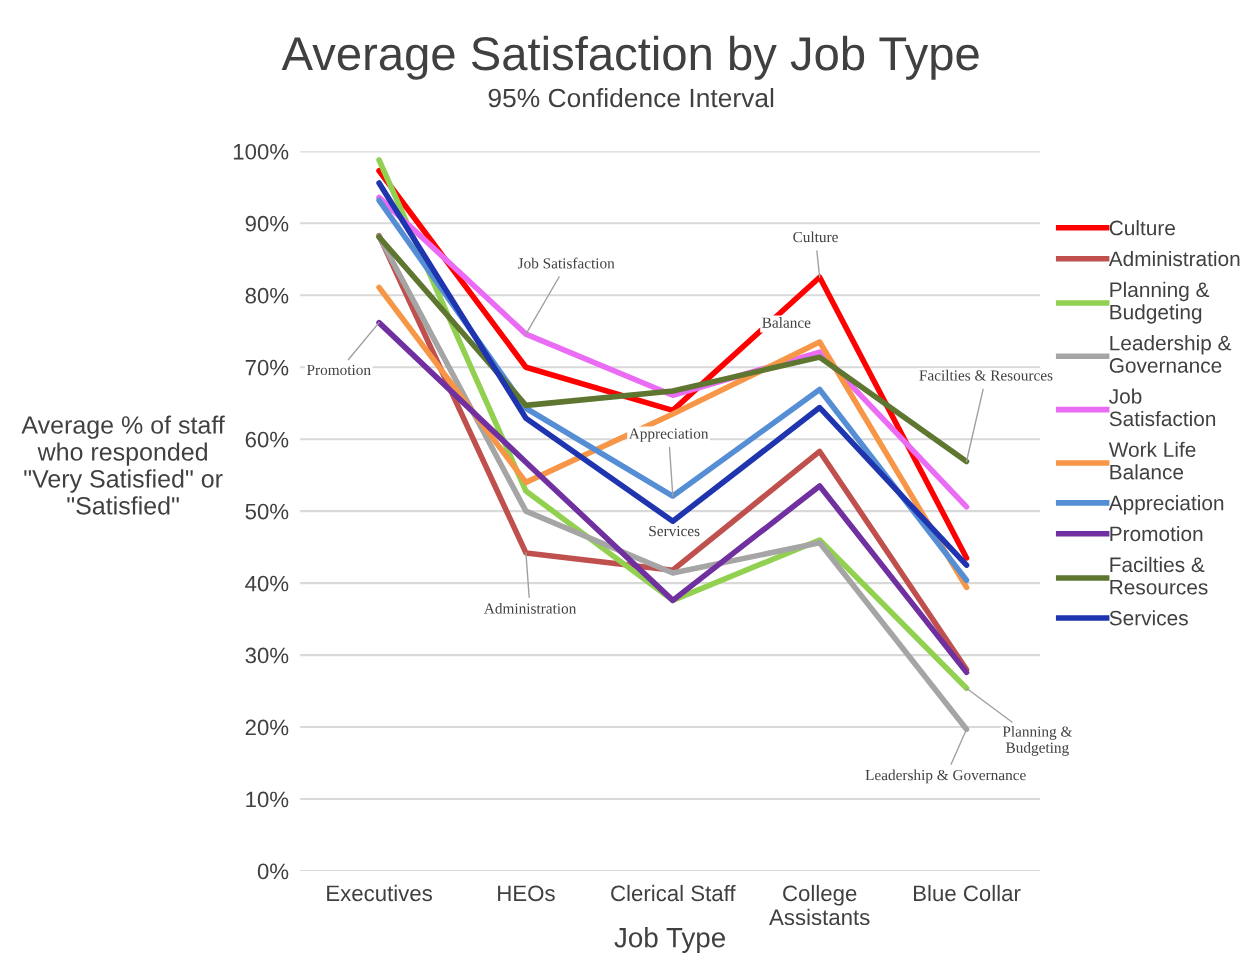 This screenshot has height=964, width=1256. What do you see at coordinates (526, 893) in the screenshot?
I see `x-tick-label: HEOs` at bounding box center [526, 893].